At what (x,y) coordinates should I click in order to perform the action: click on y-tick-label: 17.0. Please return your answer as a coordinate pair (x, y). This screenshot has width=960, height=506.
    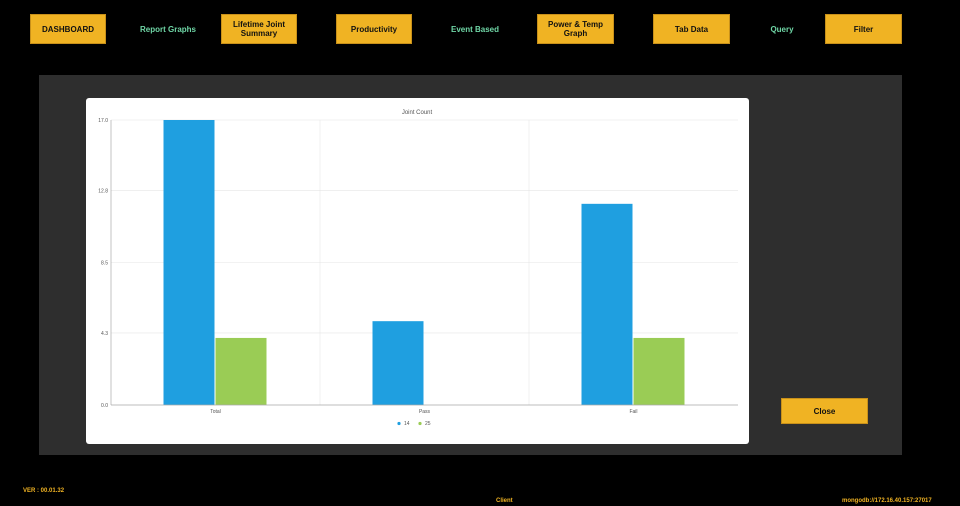
    Looking at the image, I should click on (103, 121).